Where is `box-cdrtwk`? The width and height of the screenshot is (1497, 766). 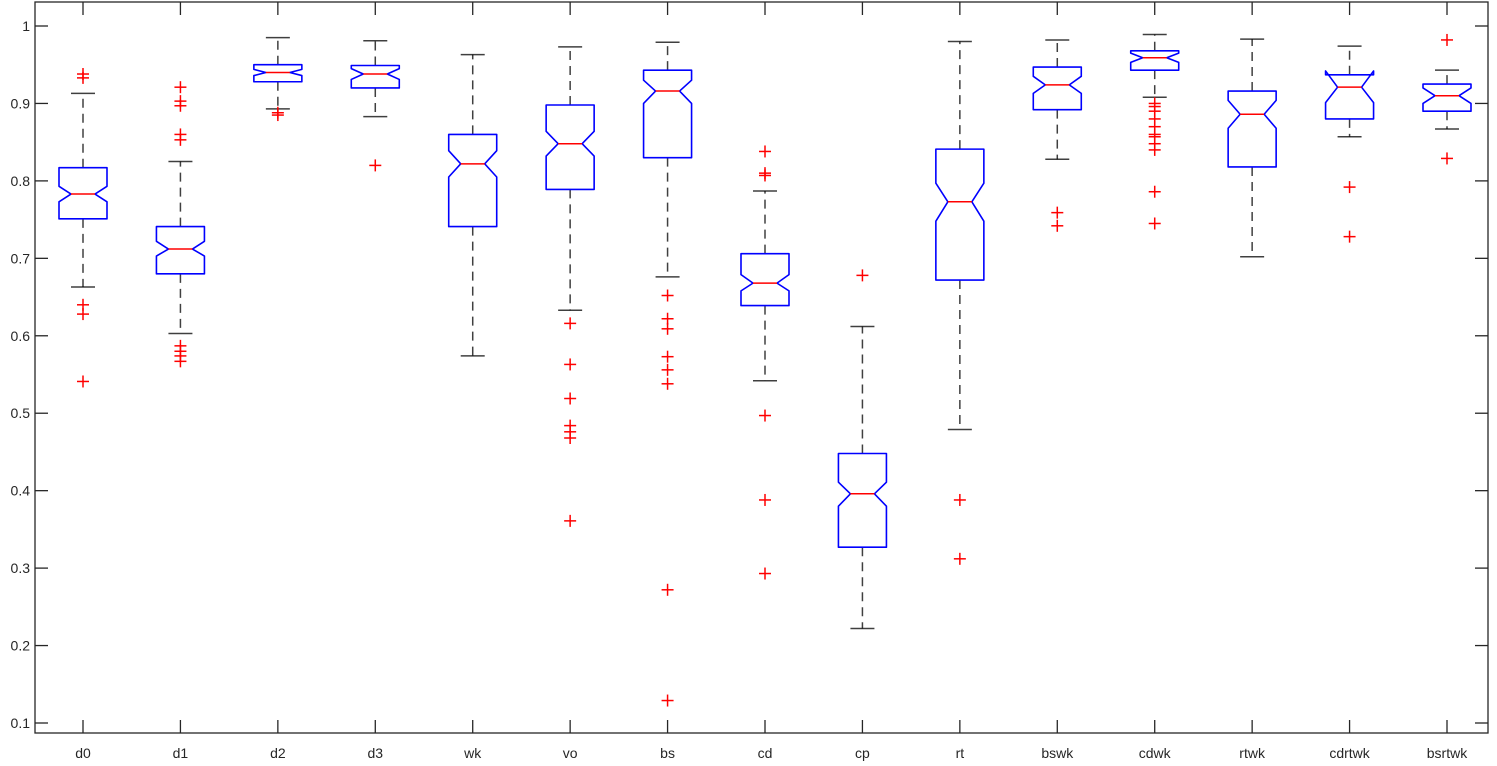 box-cdrtwk is located at coordinates (1349, 144).